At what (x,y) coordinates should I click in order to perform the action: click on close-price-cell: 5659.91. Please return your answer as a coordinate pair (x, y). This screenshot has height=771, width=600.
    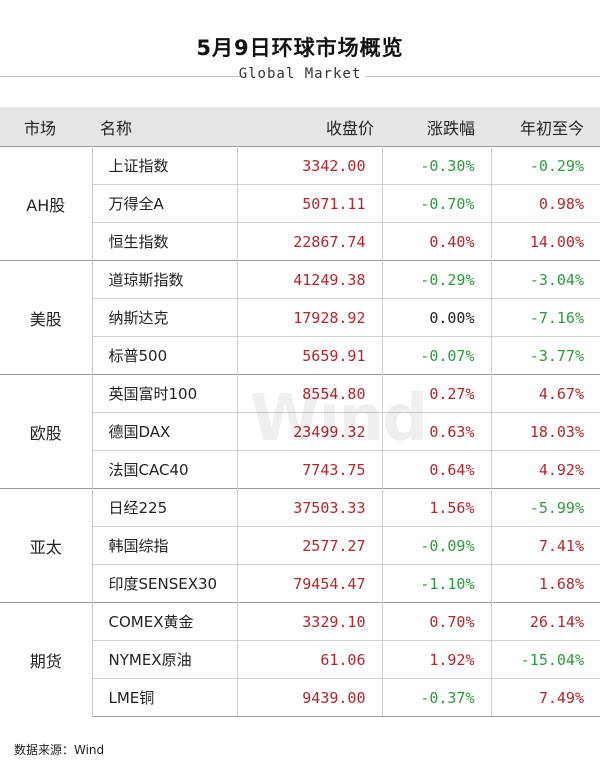
    Looking at the image, I should click on (310, 355).